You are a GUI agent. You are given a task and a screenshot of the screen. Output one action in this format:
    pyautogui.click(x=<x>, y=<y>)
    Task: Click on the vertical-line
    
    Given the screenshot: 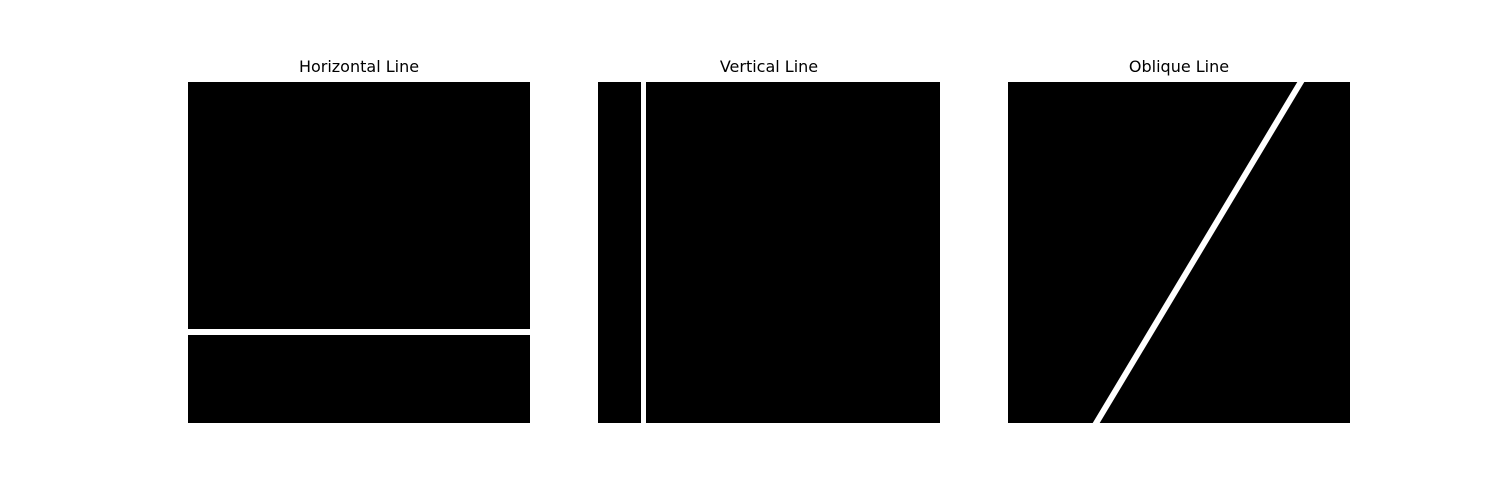 What is the action you would take?
    pyautogui.click(x=643, y=252)
    